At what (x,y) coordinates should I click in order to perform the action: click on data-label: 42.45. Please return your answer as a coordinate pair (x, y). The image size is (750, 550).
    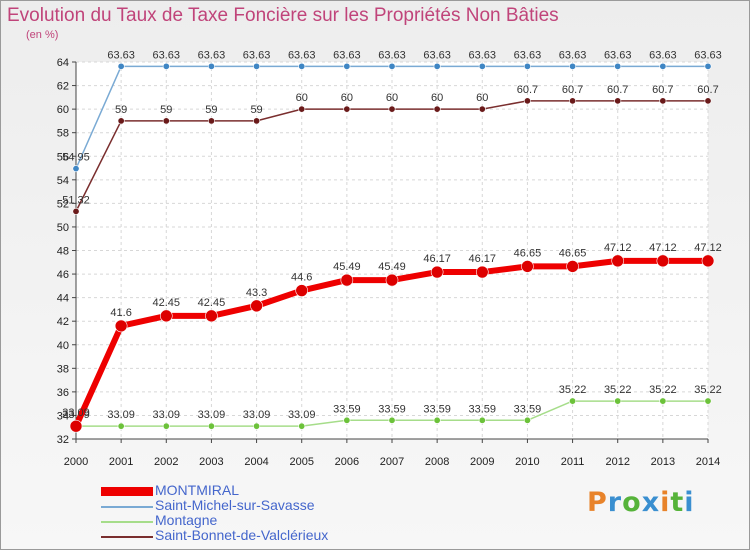
    Looking at the image, I should click on (212, 303).